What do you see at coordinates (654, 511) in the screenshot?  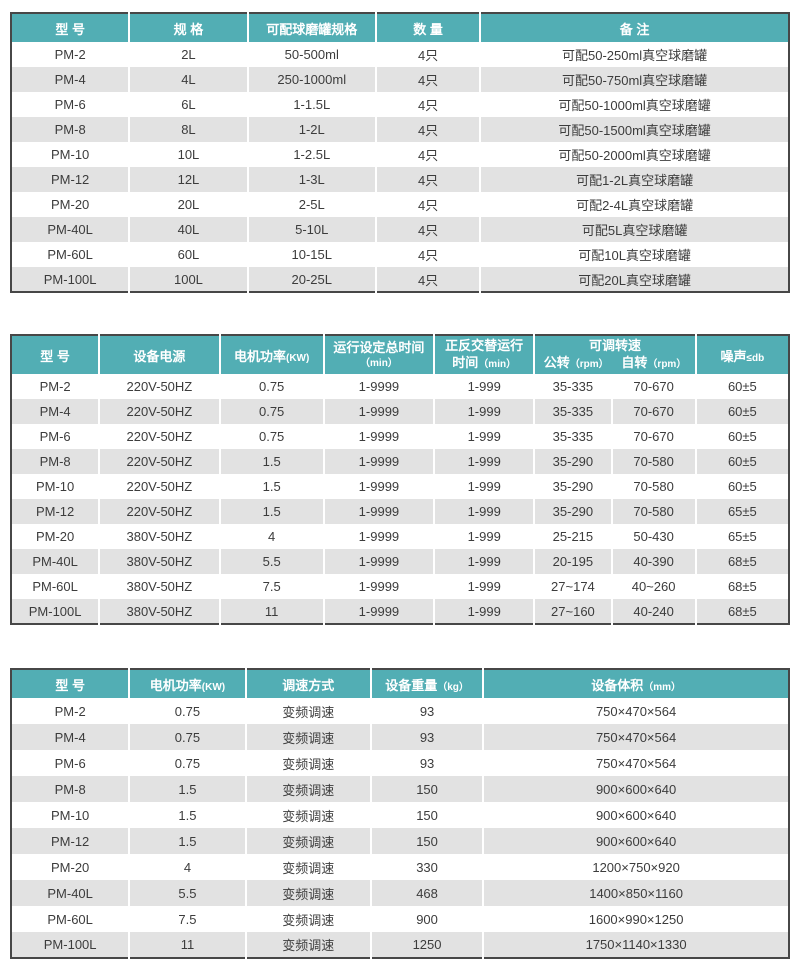 I see `table-cell: 70-580` at bounding box center [654, 511].